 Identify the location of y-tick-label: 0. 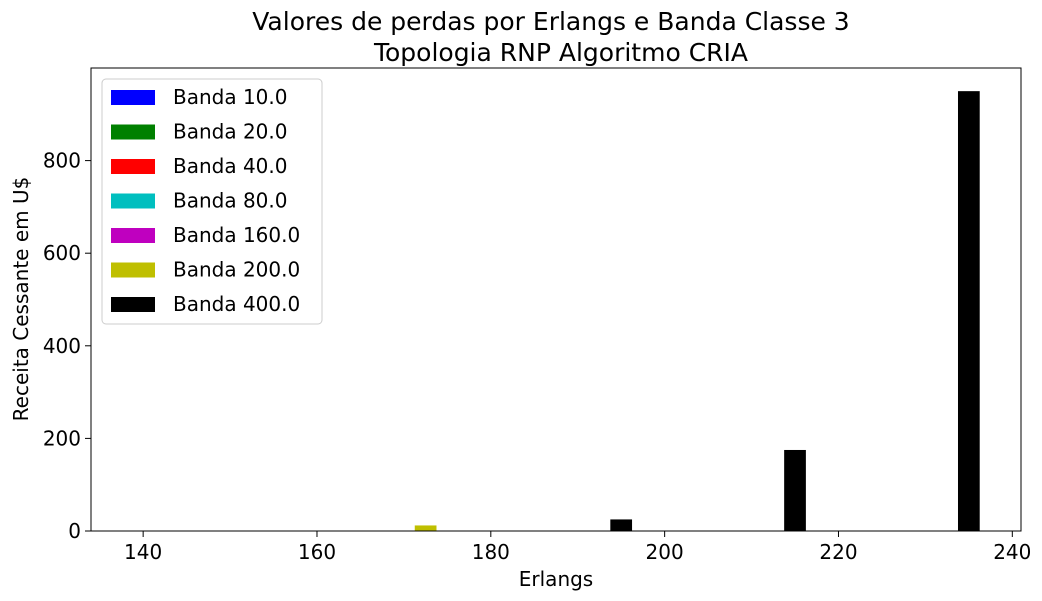
(74, 531).